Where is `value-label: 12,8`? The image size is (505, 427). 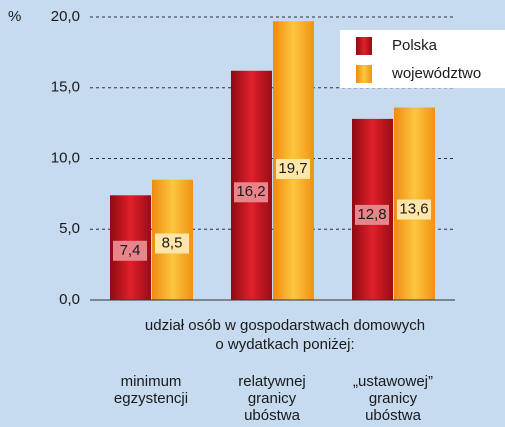 value-label: 12,8 is located at coordinates (371, 214).